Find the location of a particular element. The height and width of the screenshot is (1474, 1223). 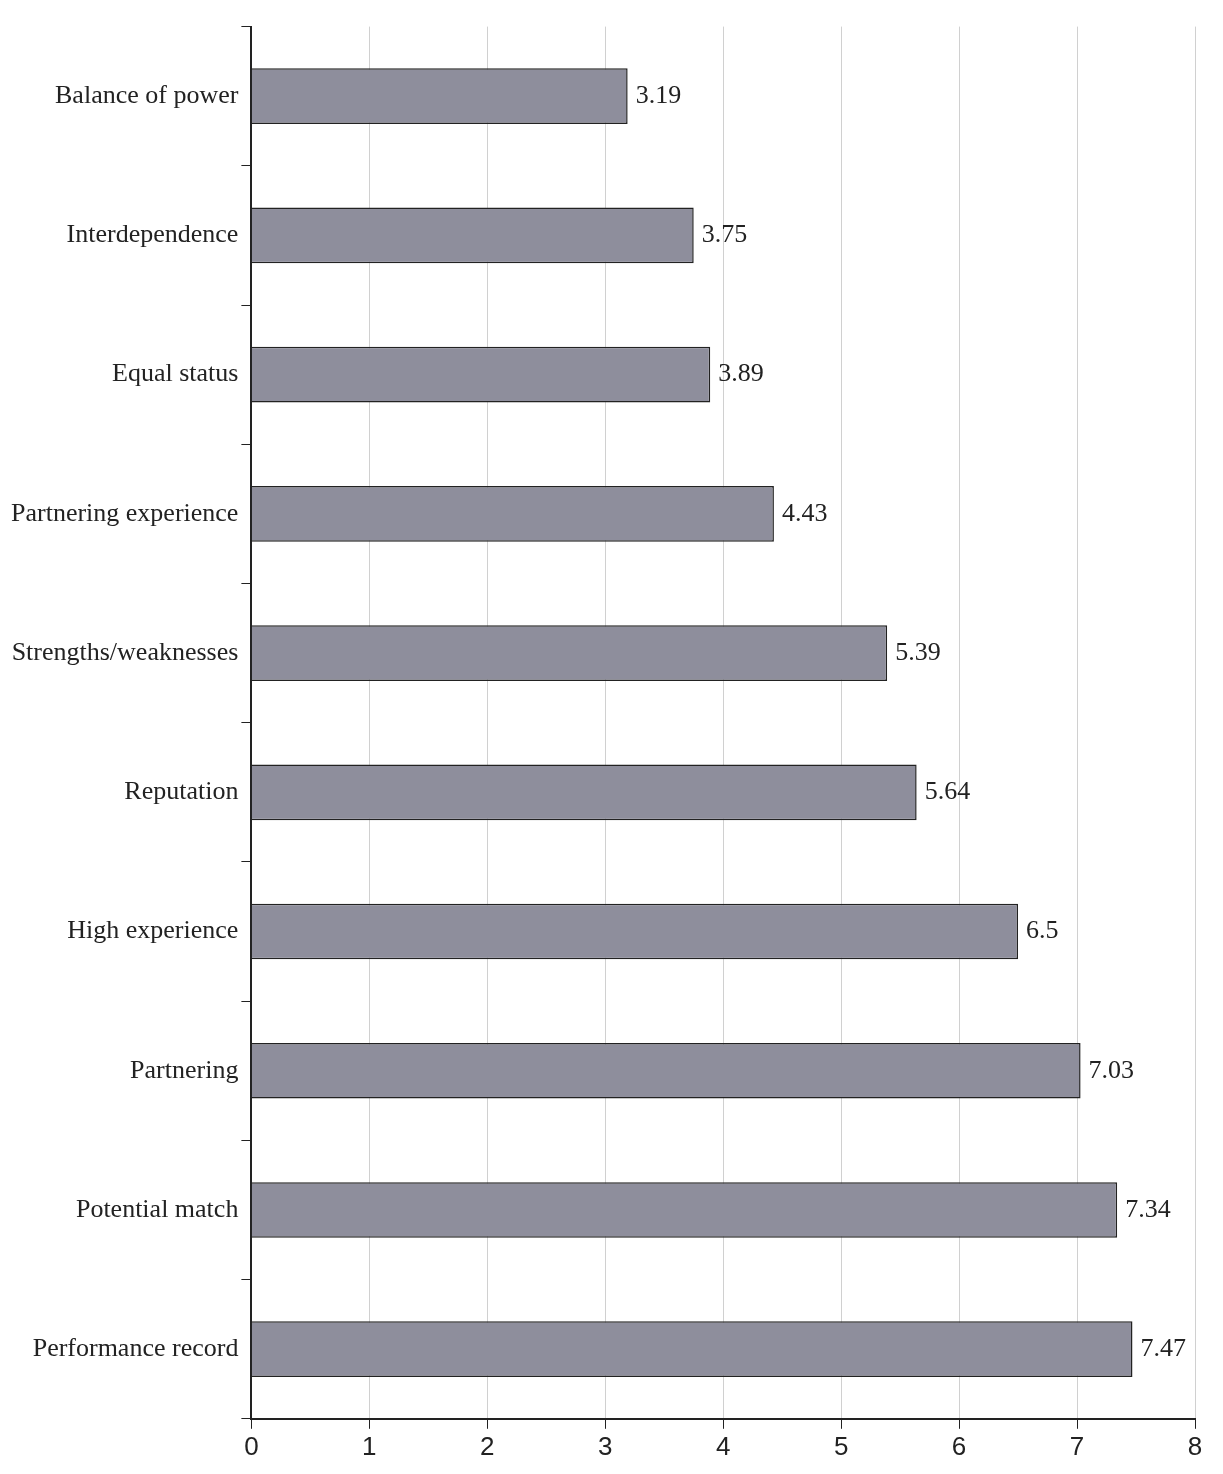

x-tick-label: 1 is located at coordinates (369, 1445).